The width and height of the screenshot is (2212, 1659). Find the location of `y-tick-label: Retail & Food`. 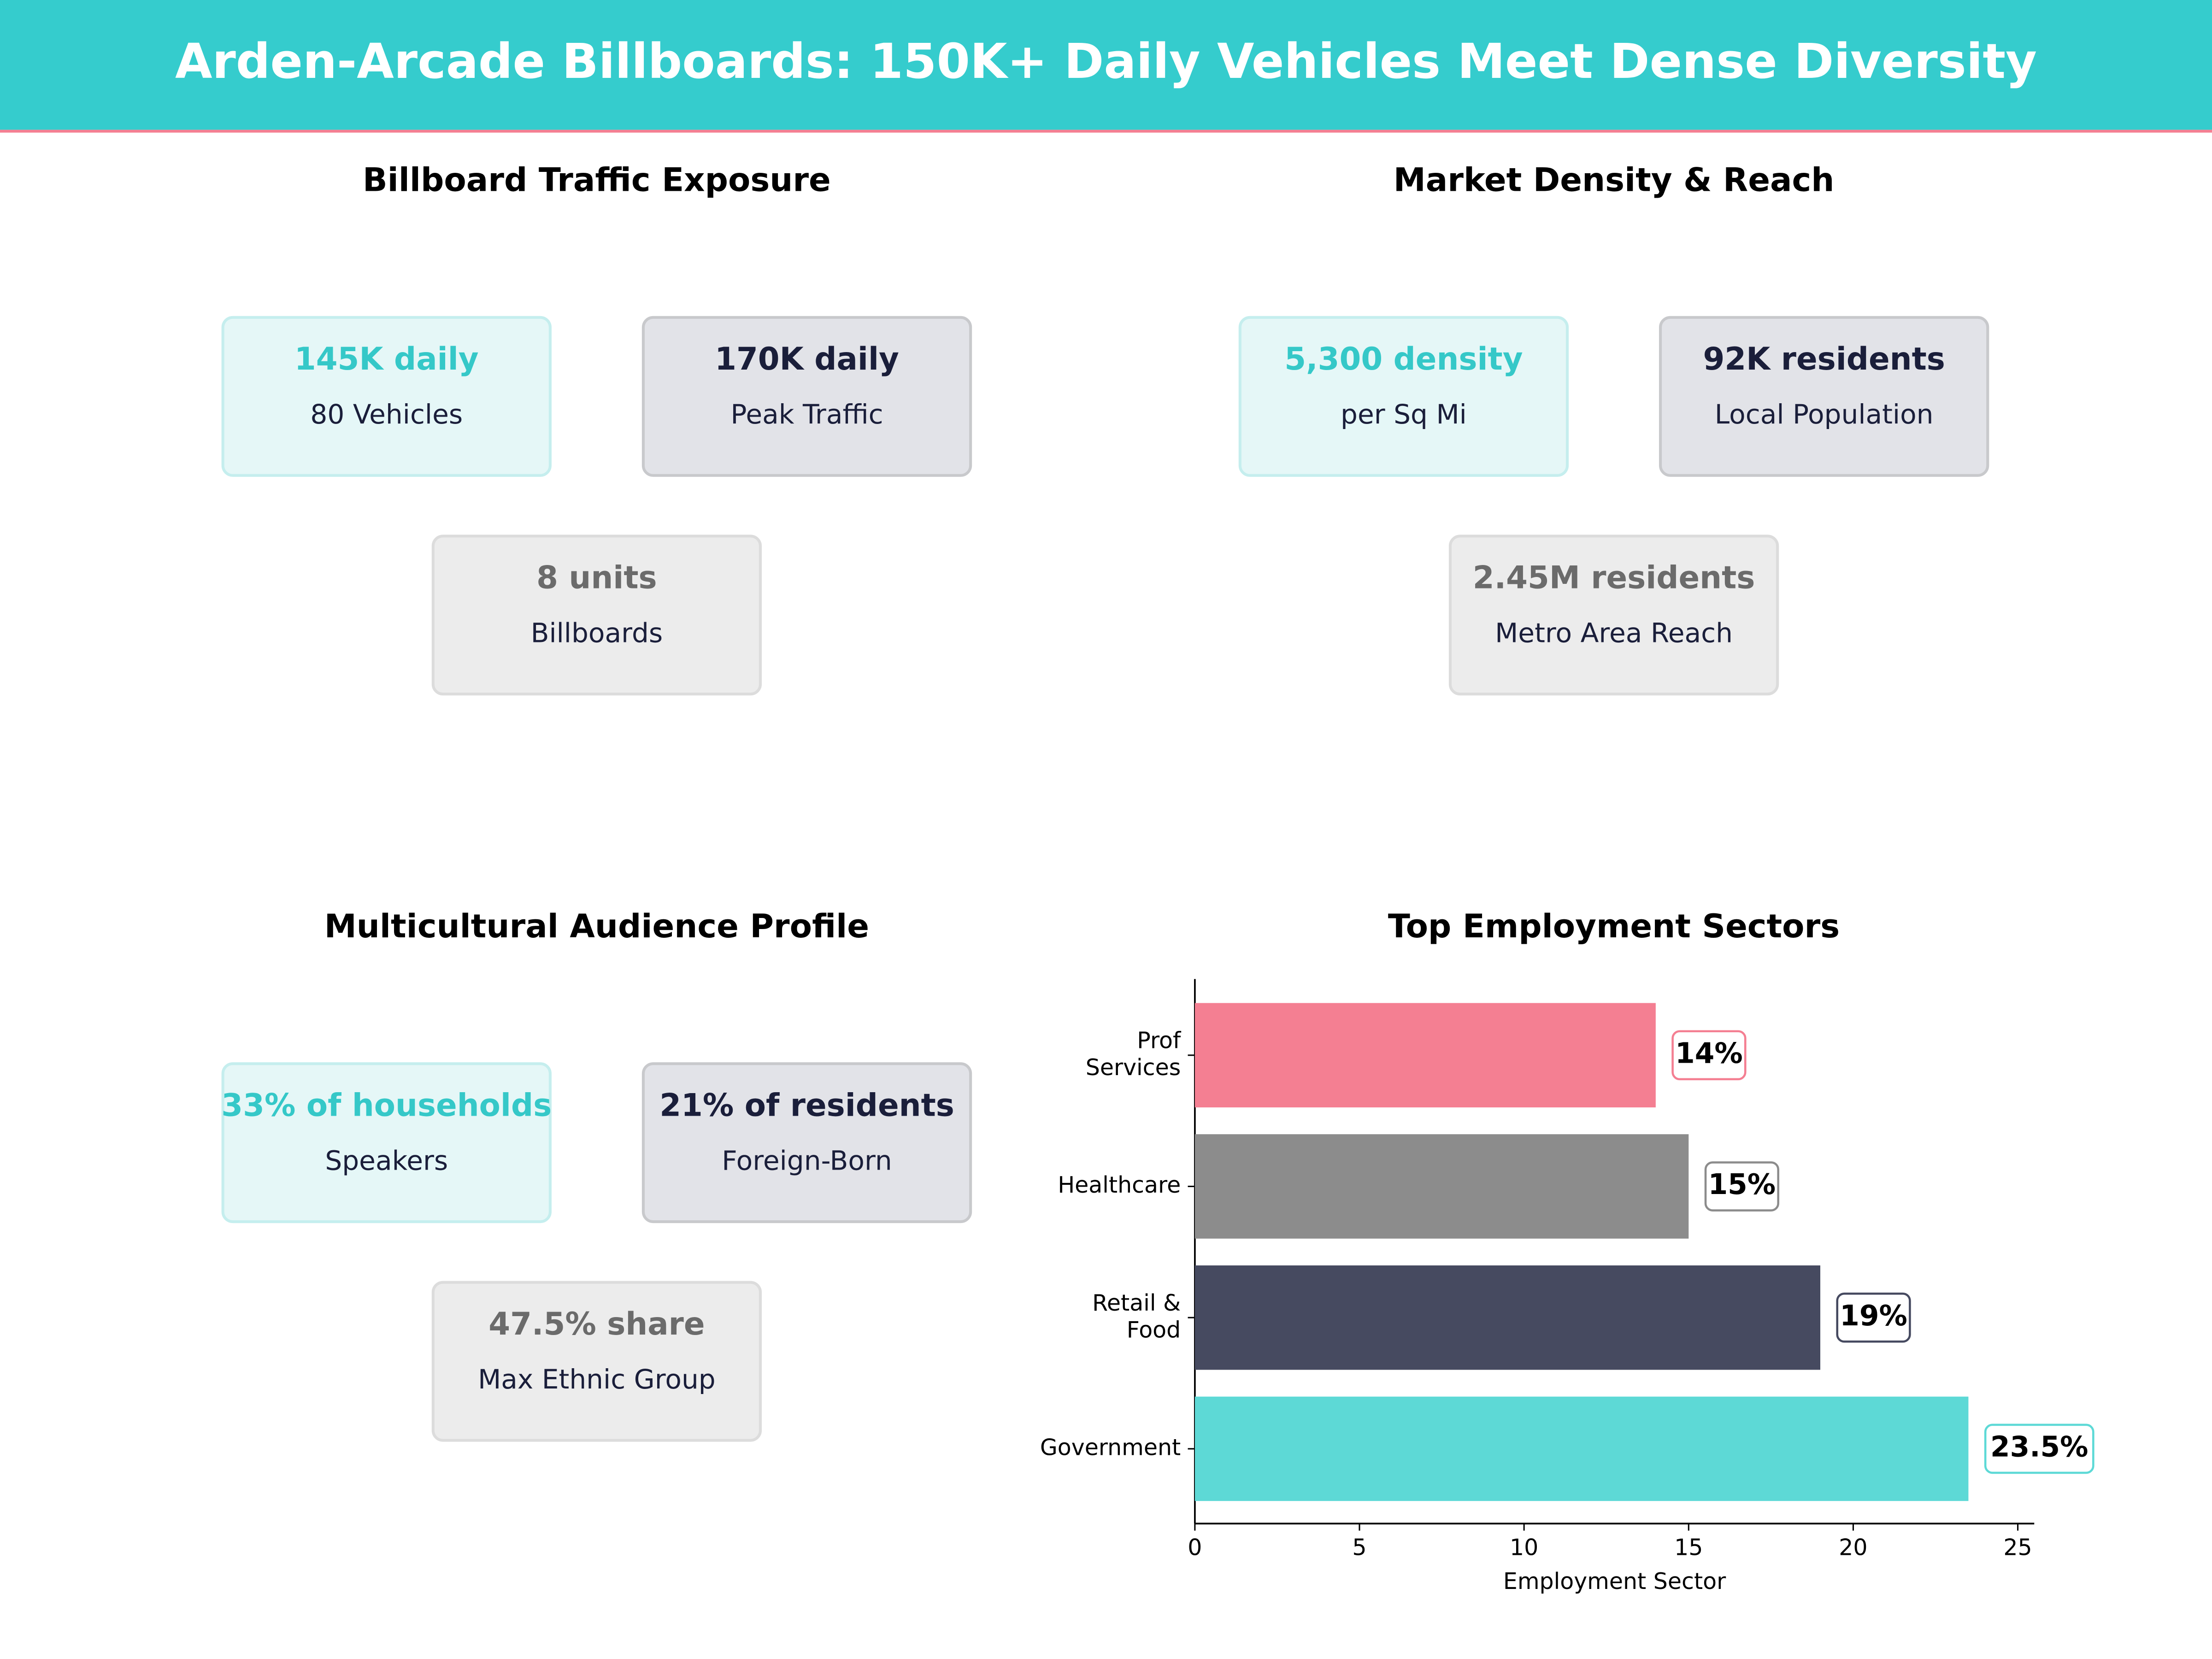

y-tick-label: Retail & Food is located at coordinates (1136, 1316).